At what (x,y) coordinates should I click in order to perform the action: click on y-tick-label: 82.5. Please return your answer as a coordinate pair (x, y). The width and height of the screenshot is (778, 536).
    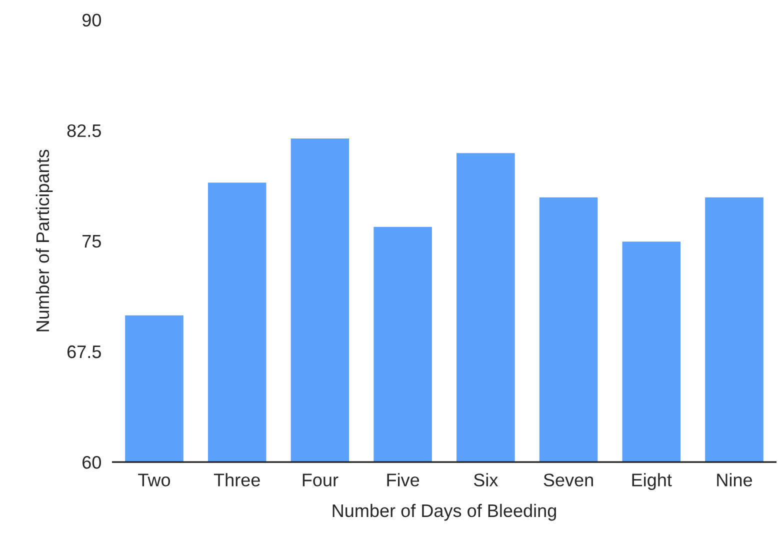
    Looking at the image, I should click on (84, 131).